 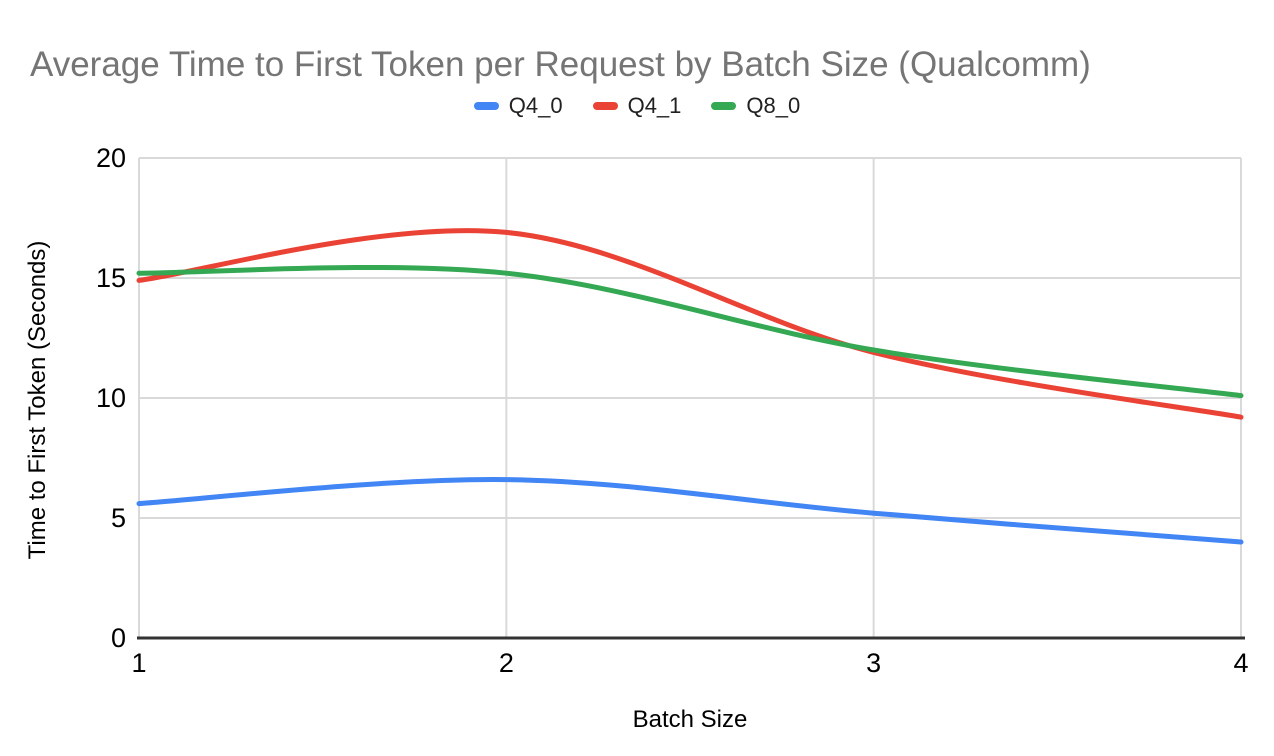 I want to click on y-tick-label: 15, so click(x=111, y=278).